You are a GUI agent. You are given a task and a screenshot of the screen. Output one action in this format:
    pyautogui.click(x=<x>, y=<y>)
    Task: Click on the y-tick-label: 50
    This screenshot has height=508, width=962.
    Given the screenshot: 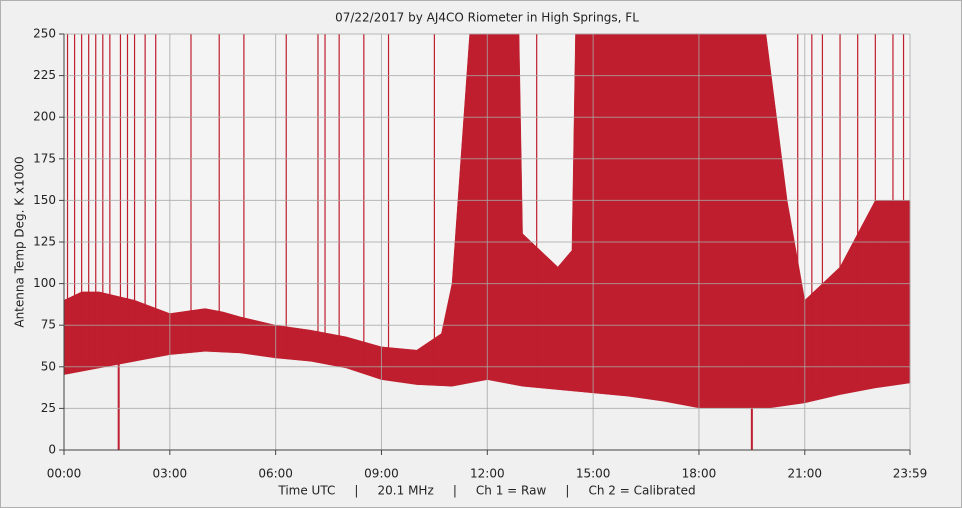 What is the action you would take?
    pyautogui.click(x=48, y=366)
    